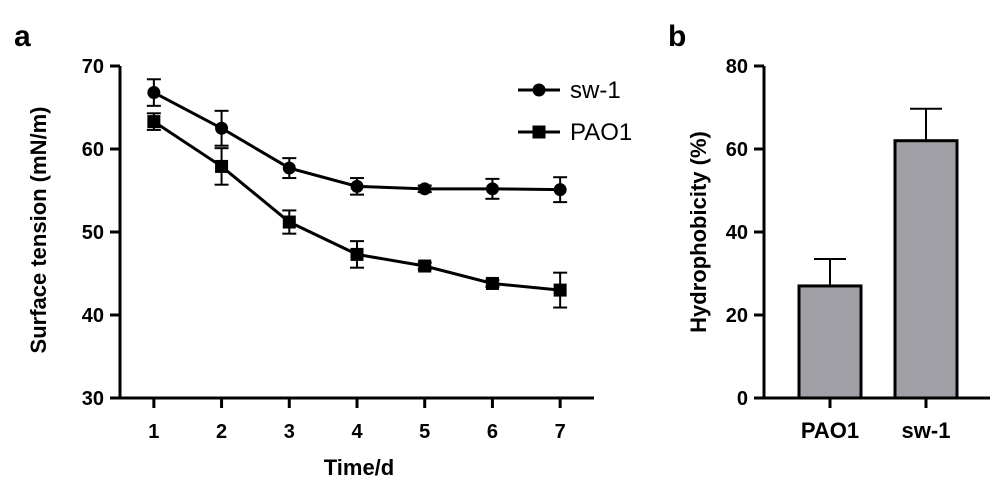 This screenshot has height=496, width=1005. Describe the element at coordinates (698, 232) in the screenshot. I see `y-axis-title: Hydrophobicity (%)` at that location.